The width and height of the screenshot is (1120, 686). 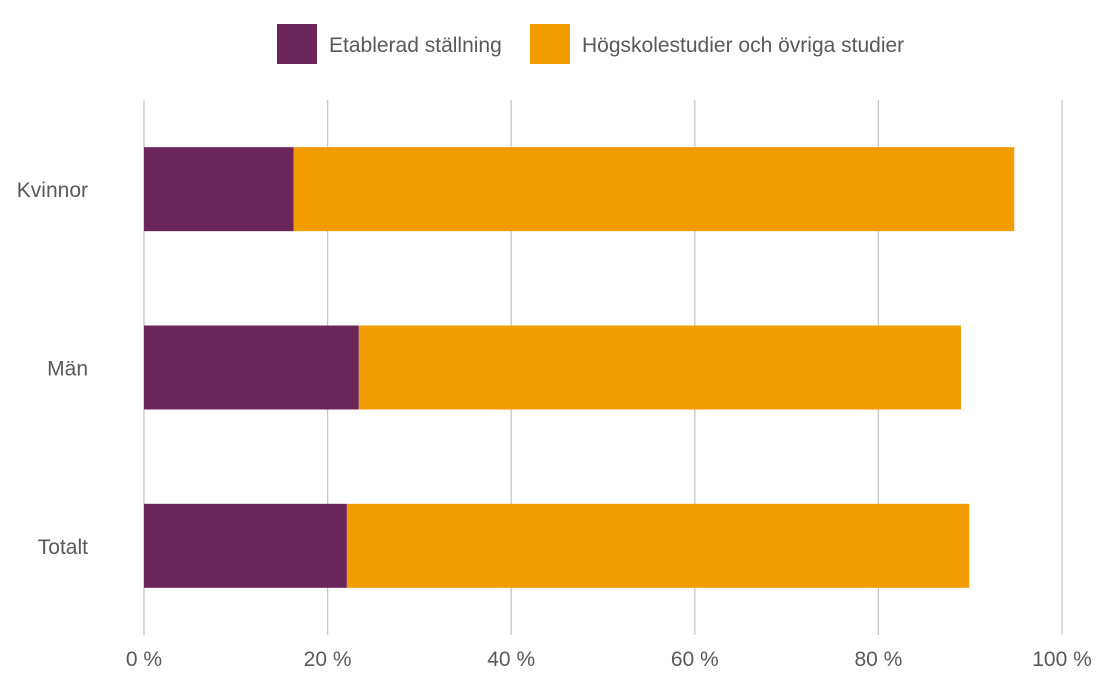 What do you see at coordinates (878, 659) in the screenshot?
I see `x-tick-label: 80 %` at bounding box center [878, 659].